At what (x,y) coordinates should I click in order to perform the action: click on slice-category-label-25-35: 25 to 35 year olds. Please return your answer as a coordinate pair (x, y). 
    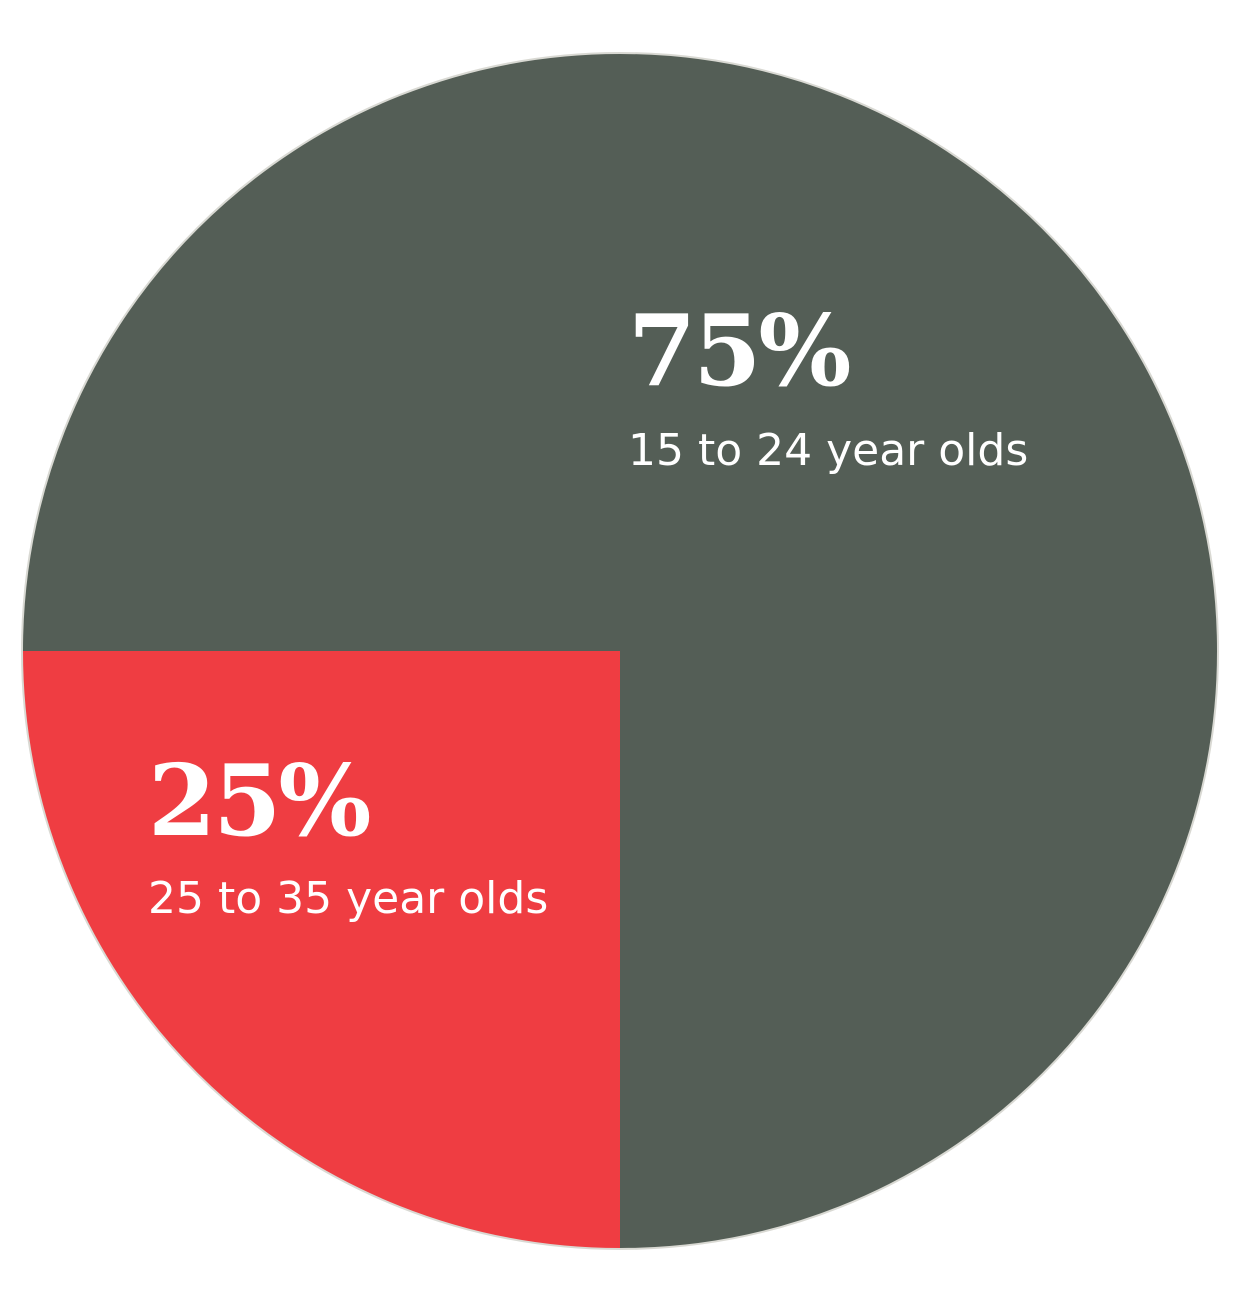
    Looking at the image, I should click on (348, 898).